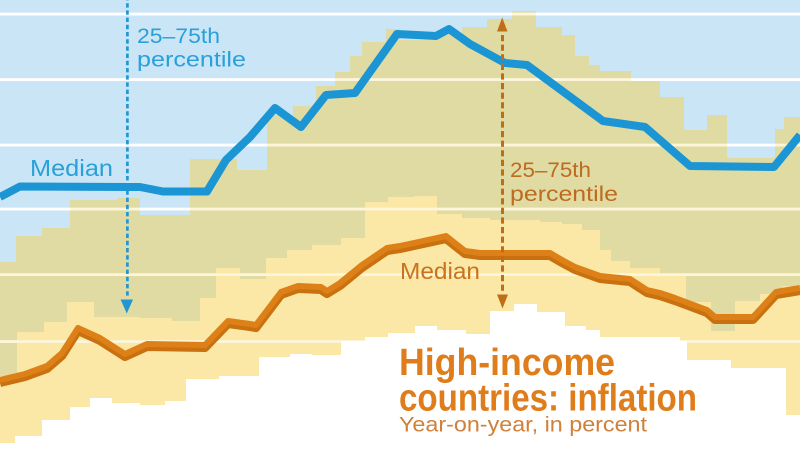  What do you see at coordinates (523, 425) in the screenshot?
I see `svg-text: Year-on-year, in percent` at bounding box center [523, 425].